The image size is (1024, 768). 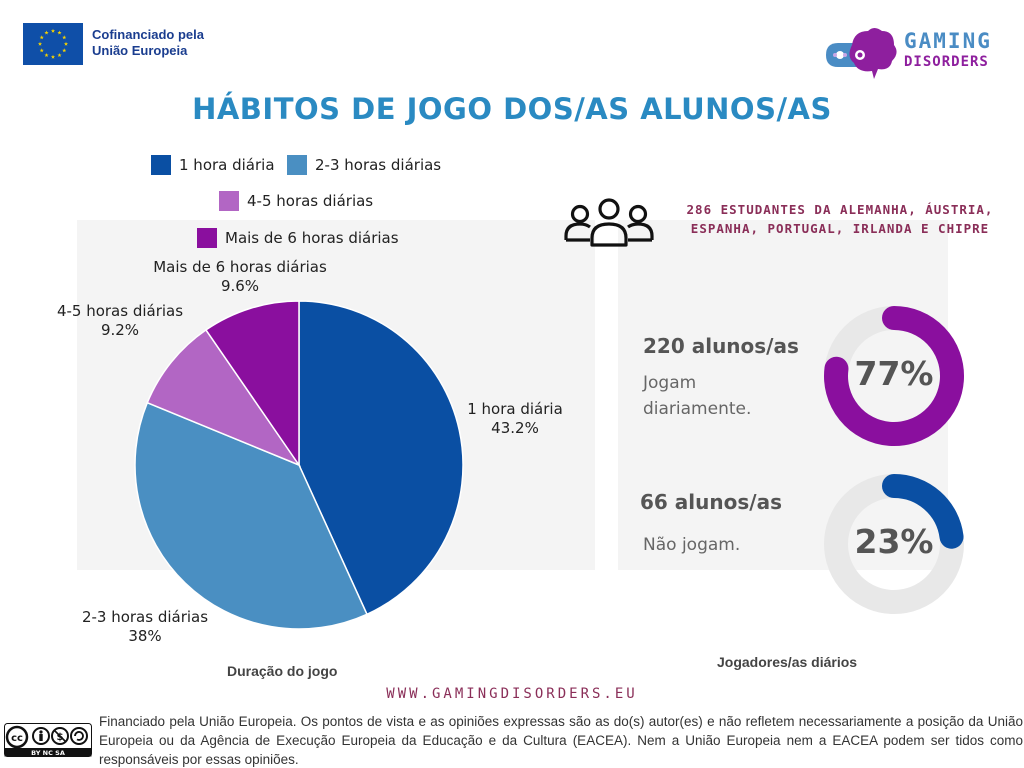 I want to click on pie-chart-caption: Duração do jogo, so click(x=282, y=671).